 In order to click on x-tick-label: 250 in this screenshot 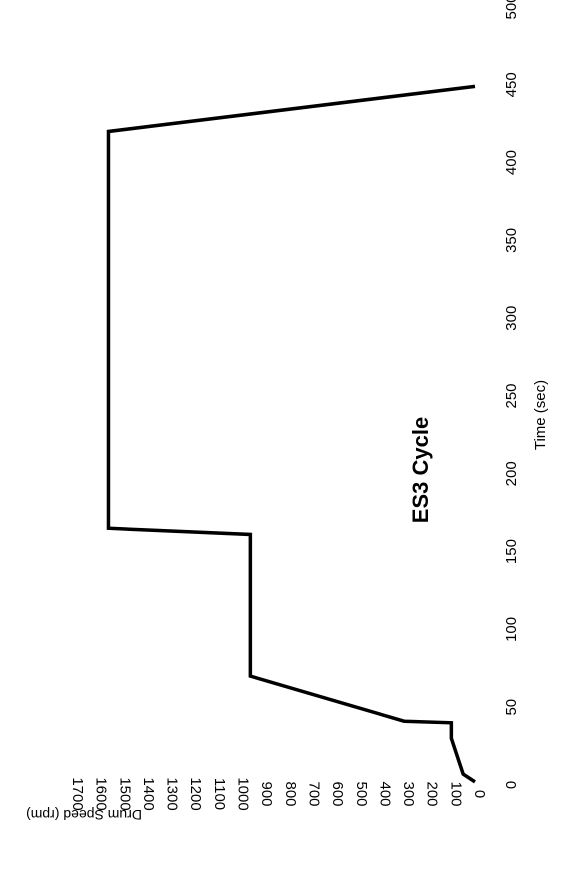, I will do `click(511, 395)`.